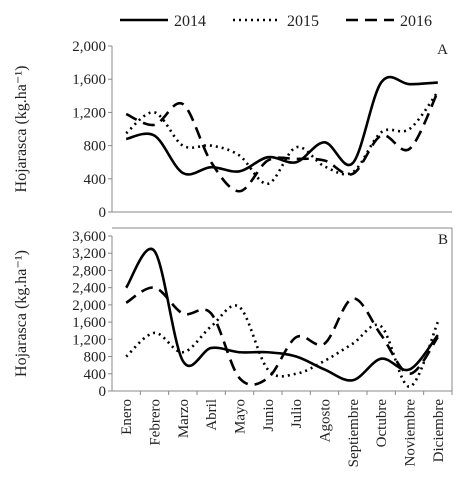 This screenshot has height=502, width=467. Describe the element at coordinates (127, 417) in the screenshot. I see `x-tick-label: Enero` at that location.